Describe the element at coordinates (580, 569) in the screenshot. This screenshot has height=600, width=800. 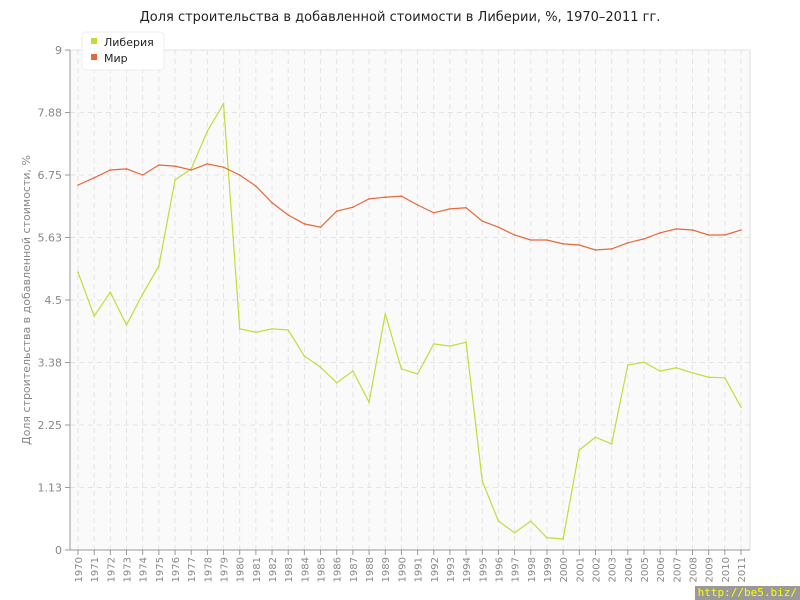
I see `x-tick-label: 2001` at that location.